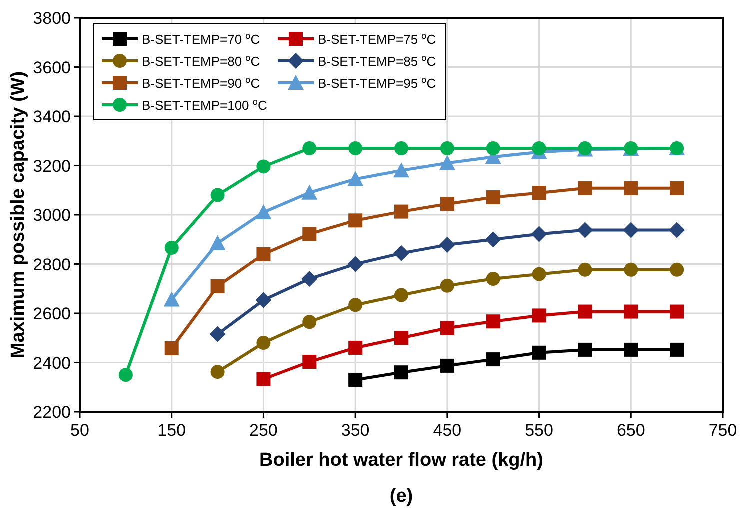 The image size is (743, 519). What do you see at coordinates (52, 412) in the screenshot?
I see `y-tick-label: 2200` at bounding box center [52, 412].